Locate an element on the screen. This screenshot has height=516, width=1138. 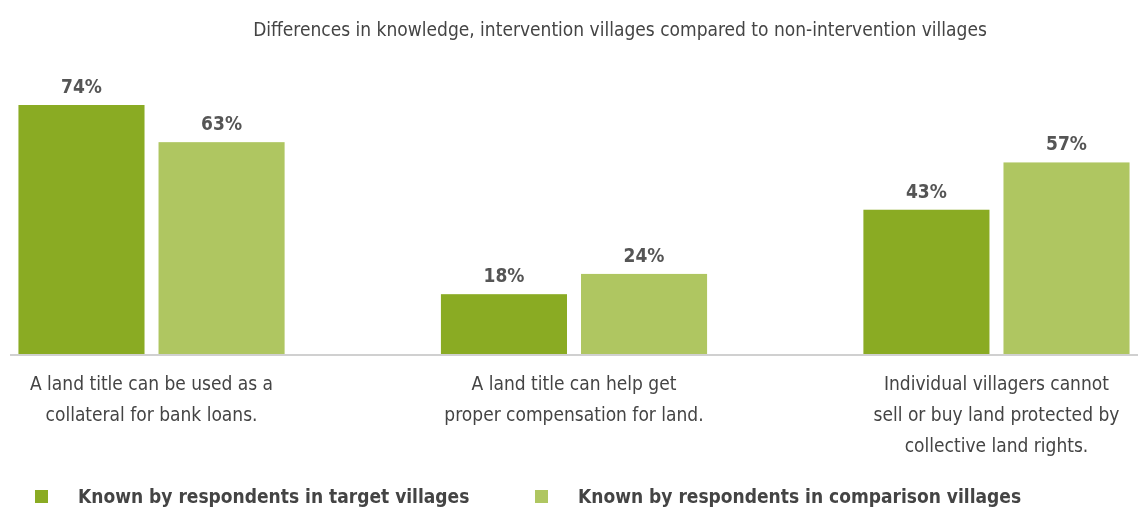
data-label: 74% is located at coordinates (81, 86).